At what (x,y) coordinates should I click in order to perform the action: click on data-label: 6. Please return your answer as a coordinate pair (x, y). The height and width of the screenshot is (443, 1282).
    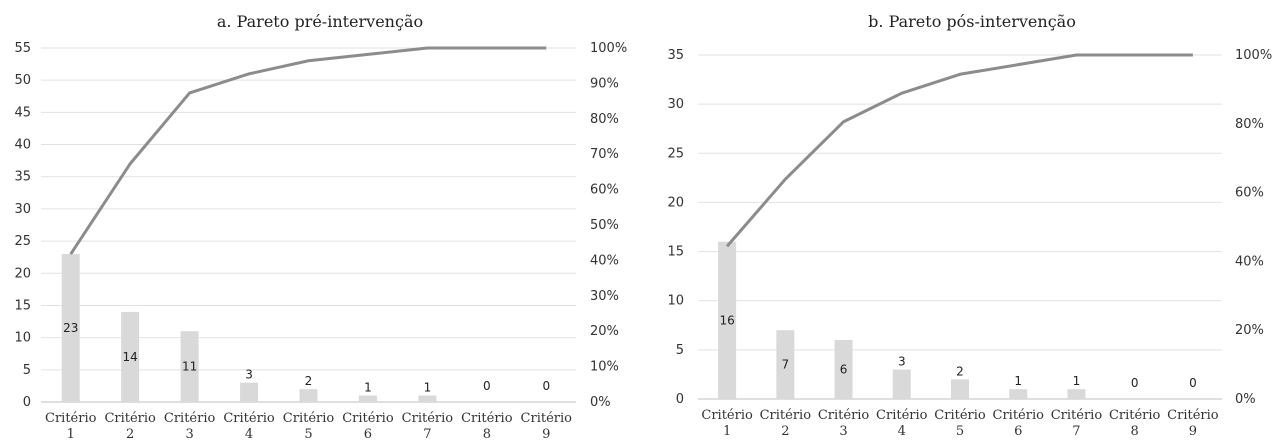
    Looking at the image, I should click on (844, 370).